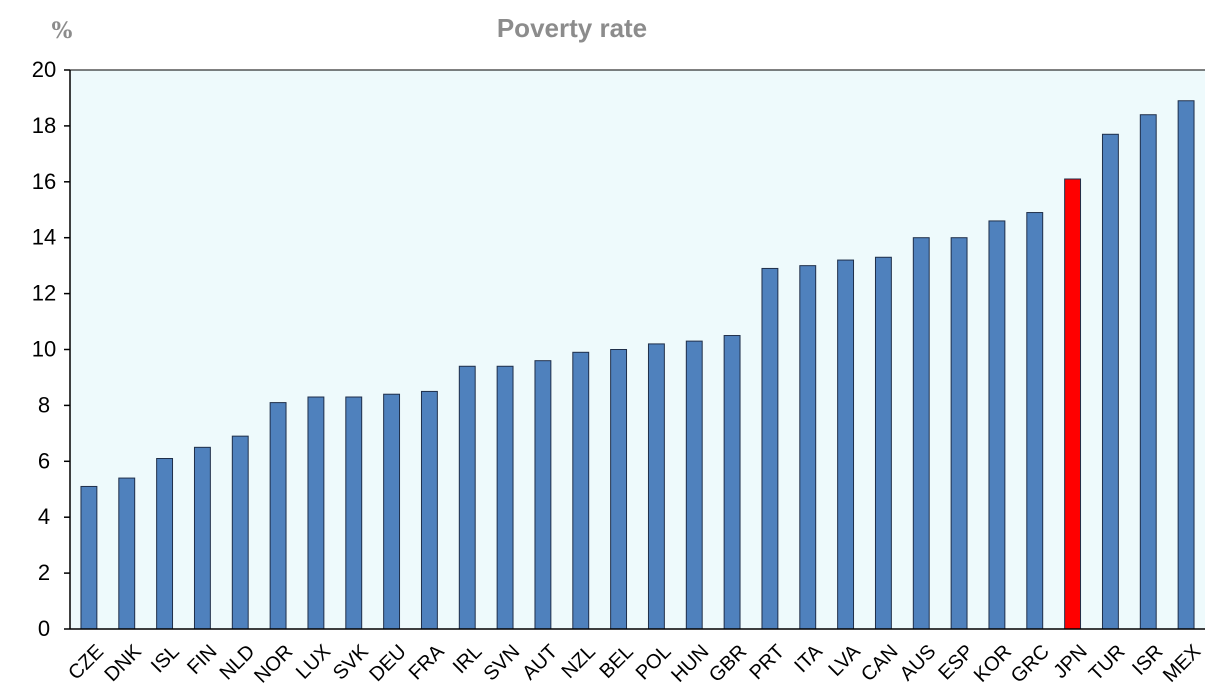  Describe the element at coordinates (44, 516) in the screenshot. I see `y-tick-label: 4` at that location.